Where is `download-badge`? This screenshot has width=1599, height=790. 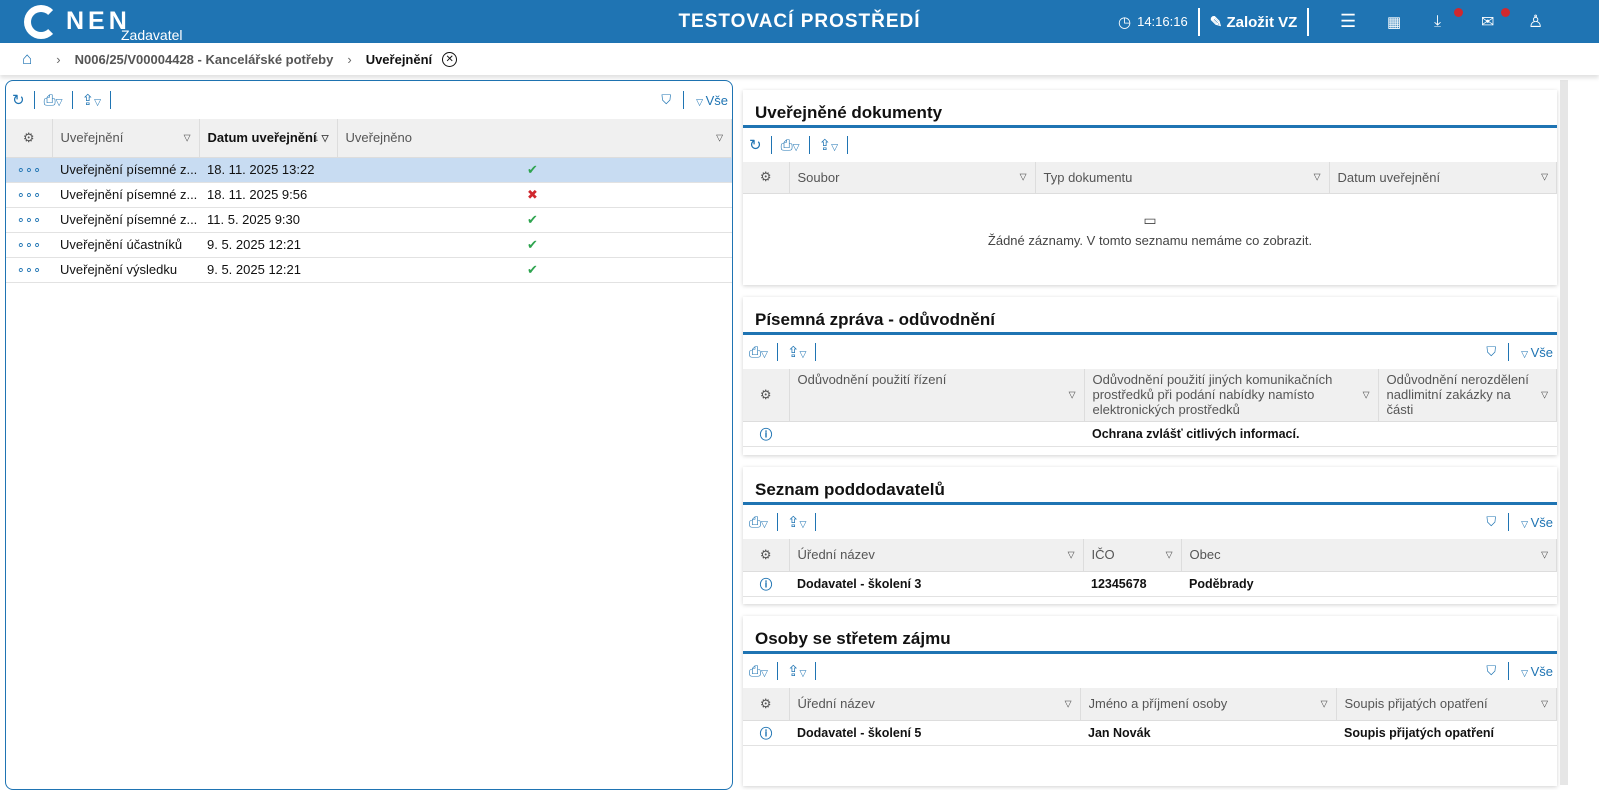 download-badge is located at coordinates (1458, 12).